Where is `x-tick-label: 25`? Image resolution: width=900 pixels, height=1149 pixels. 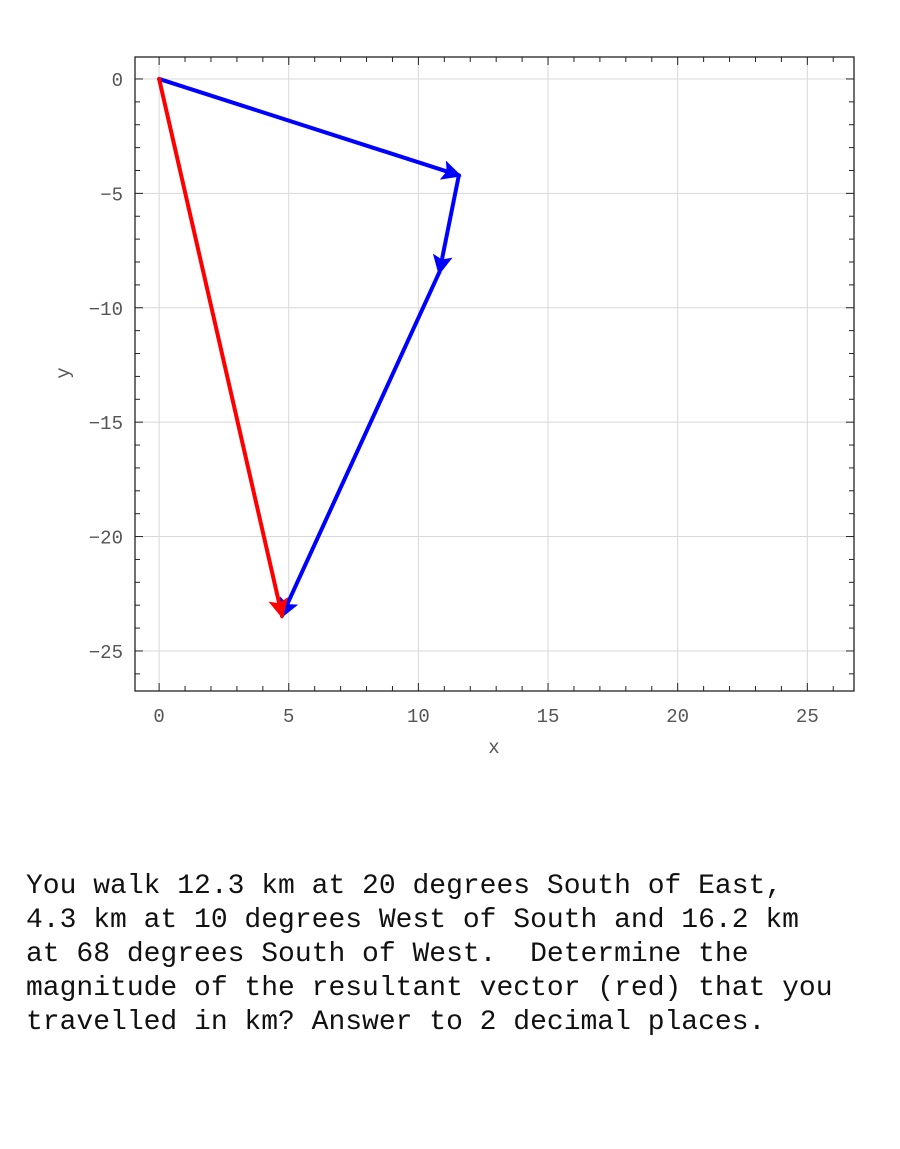
x-tick-label: 25 is located at coordinates (807, 717).